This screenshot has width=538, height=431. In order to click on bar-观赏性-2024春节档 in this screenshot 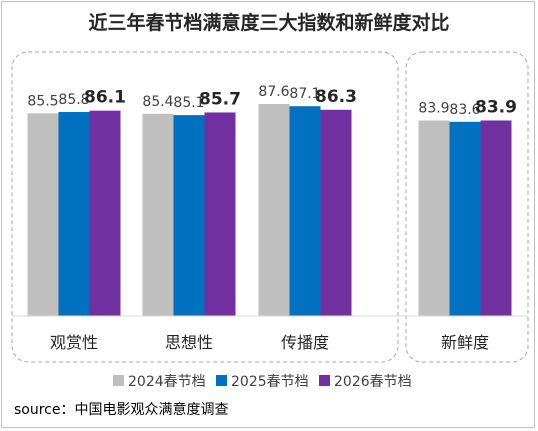, I will do `click(43, 215)`.